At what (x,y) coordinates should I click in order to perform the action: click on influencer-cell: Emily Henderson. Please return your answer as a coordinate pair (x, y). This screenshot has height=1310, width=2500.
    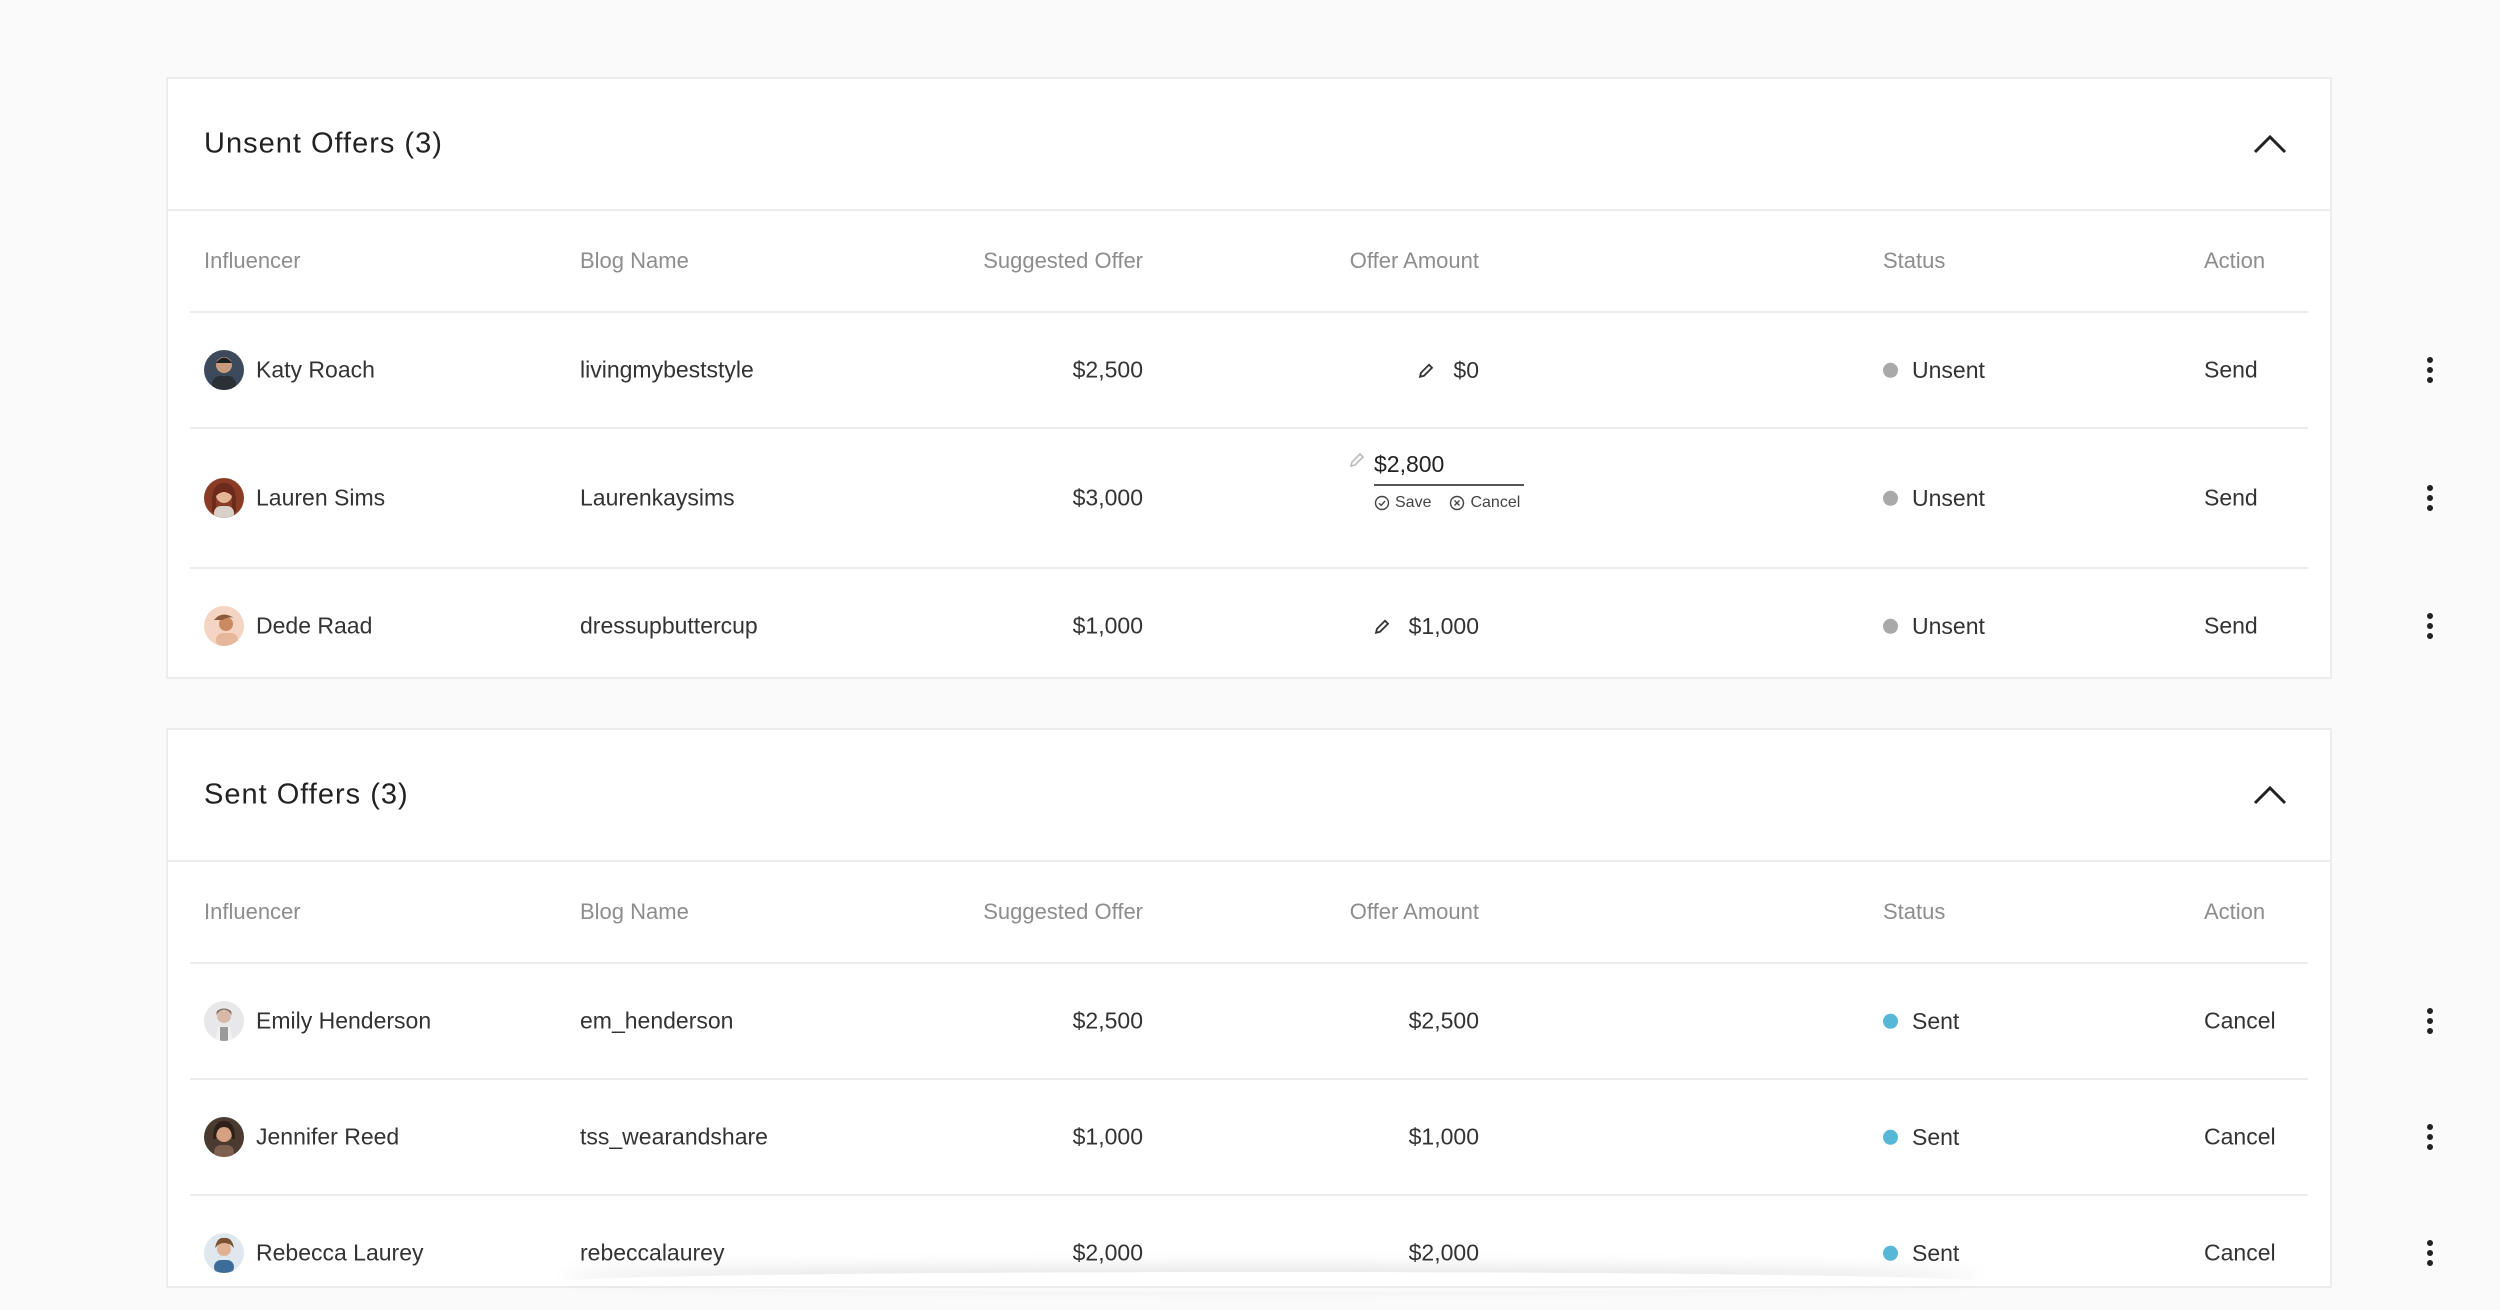
    Looking at the image, I should click on (317, 1021).